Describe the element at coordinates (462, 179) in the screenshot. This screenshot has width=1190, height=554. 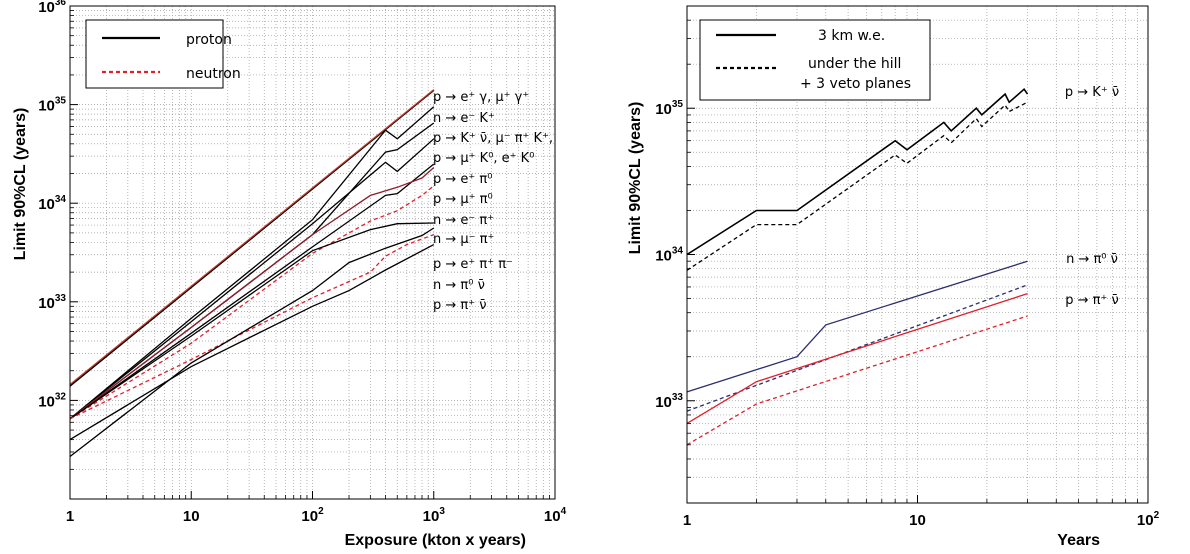
I see `decay-channel-label: p → e⁺ π⁰` at that location.